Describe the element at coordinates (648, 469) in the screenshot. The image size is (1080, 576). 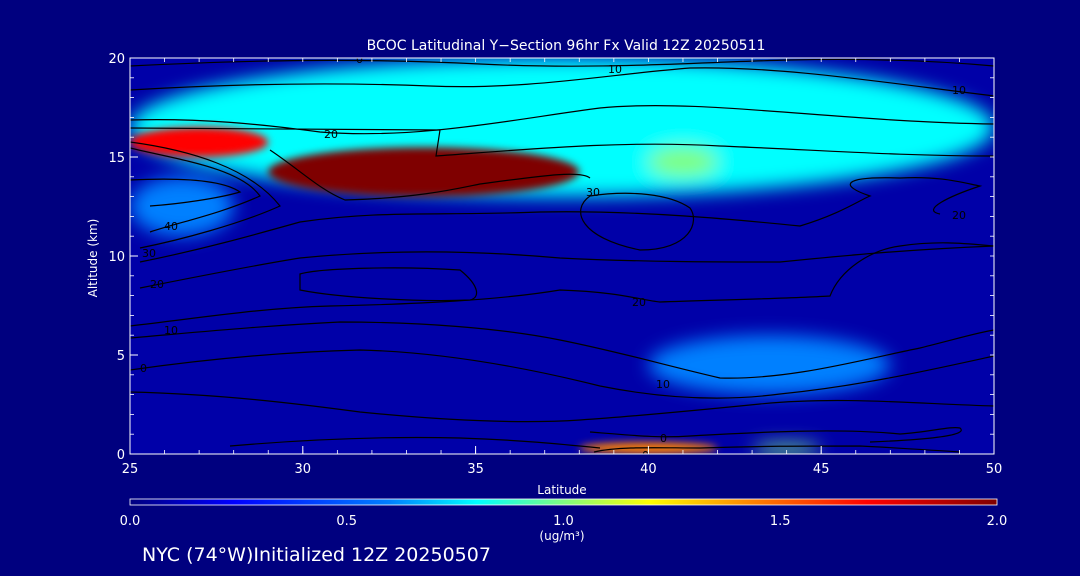
I see `x-tick-label: 40` at that location.